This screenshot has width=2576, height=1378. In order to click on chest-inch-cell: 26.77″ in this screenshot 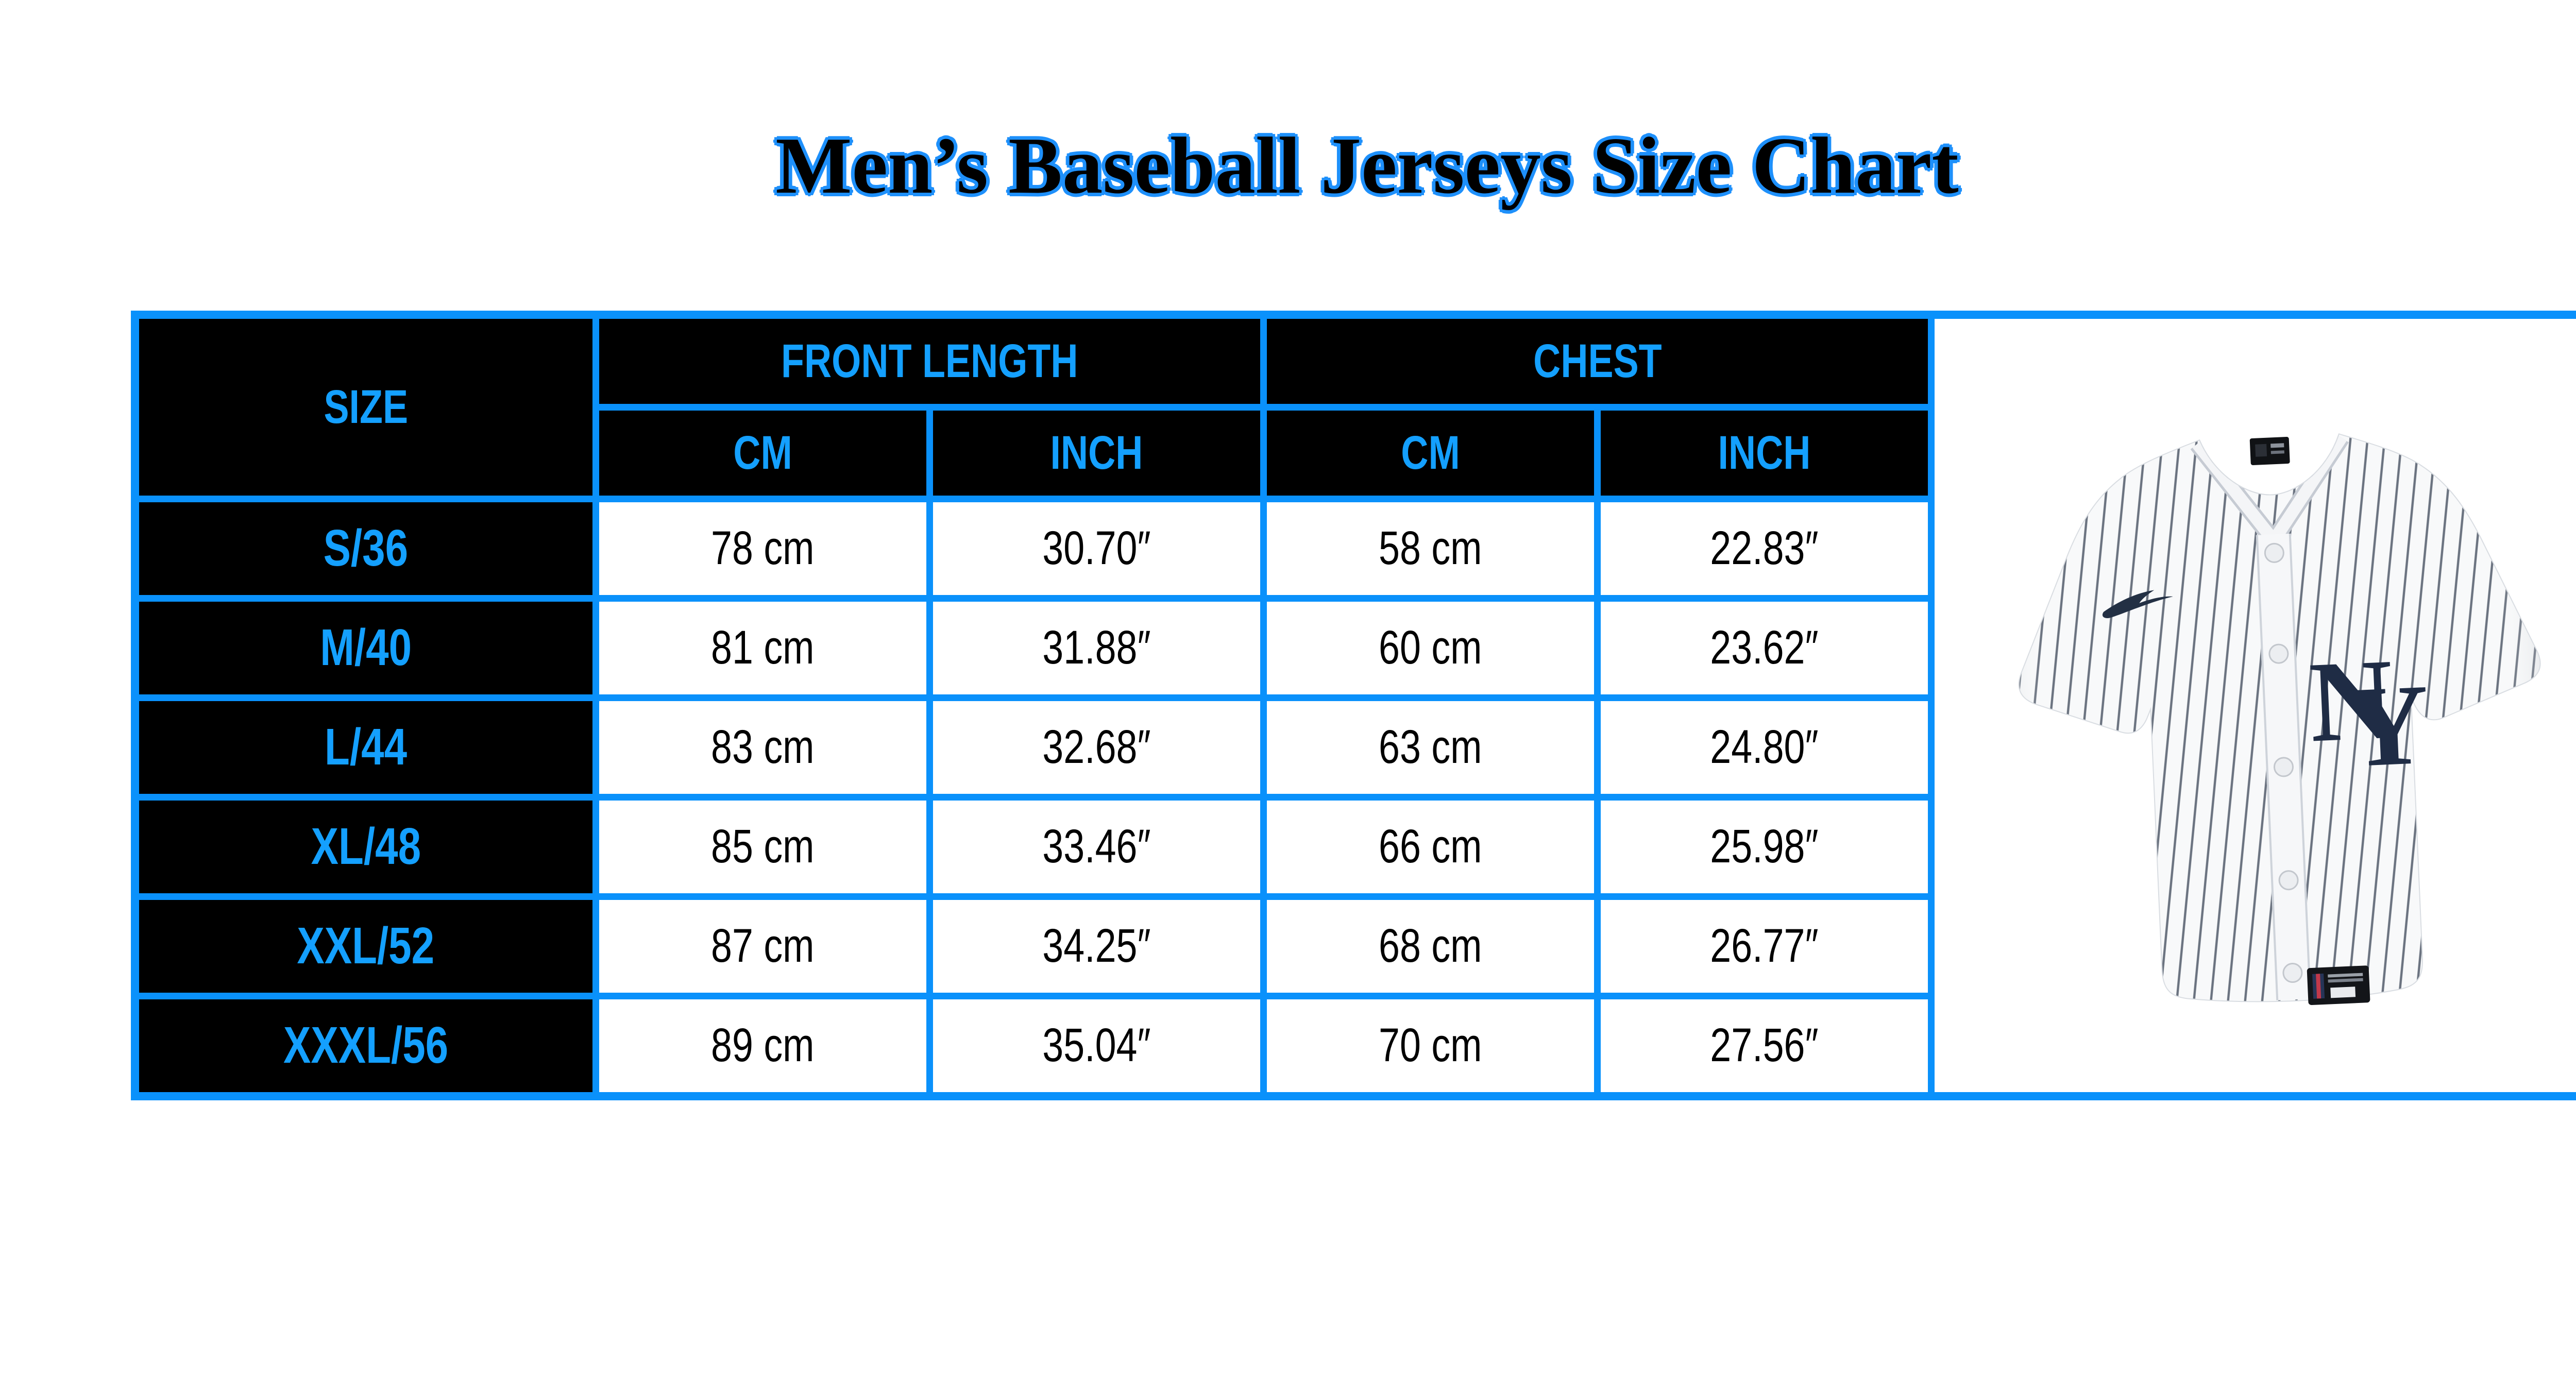, I will do `click(1764, 946)`.